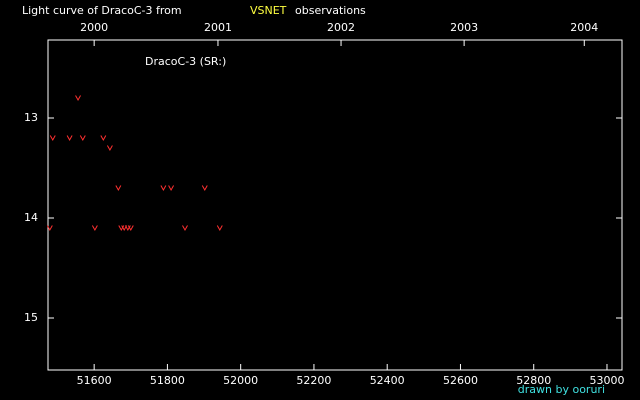  I want to click on chart-title-source: VSNET, so click(268, 10).